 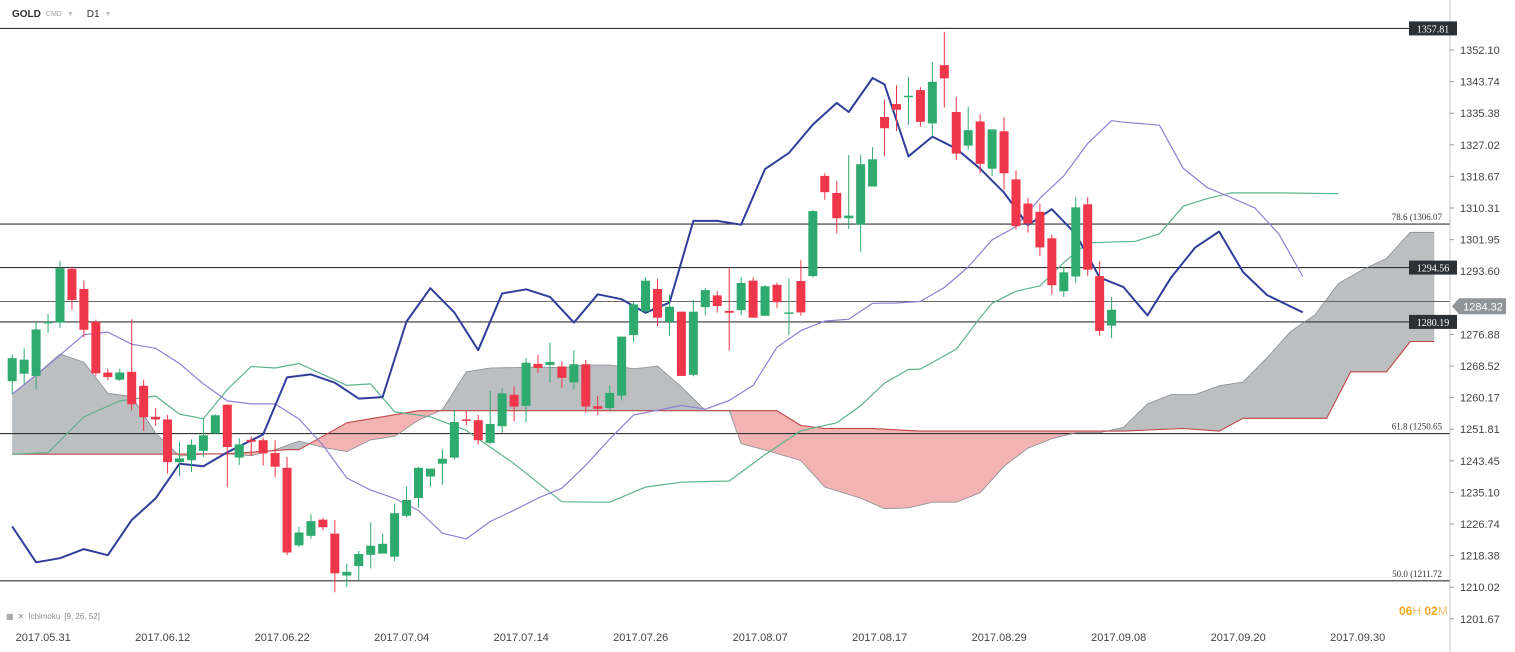 What do you see at coordinates (1480, 620) in the screenshot?
I see `y-tick-label: 1201.67` at bounding box center [1480, 620].